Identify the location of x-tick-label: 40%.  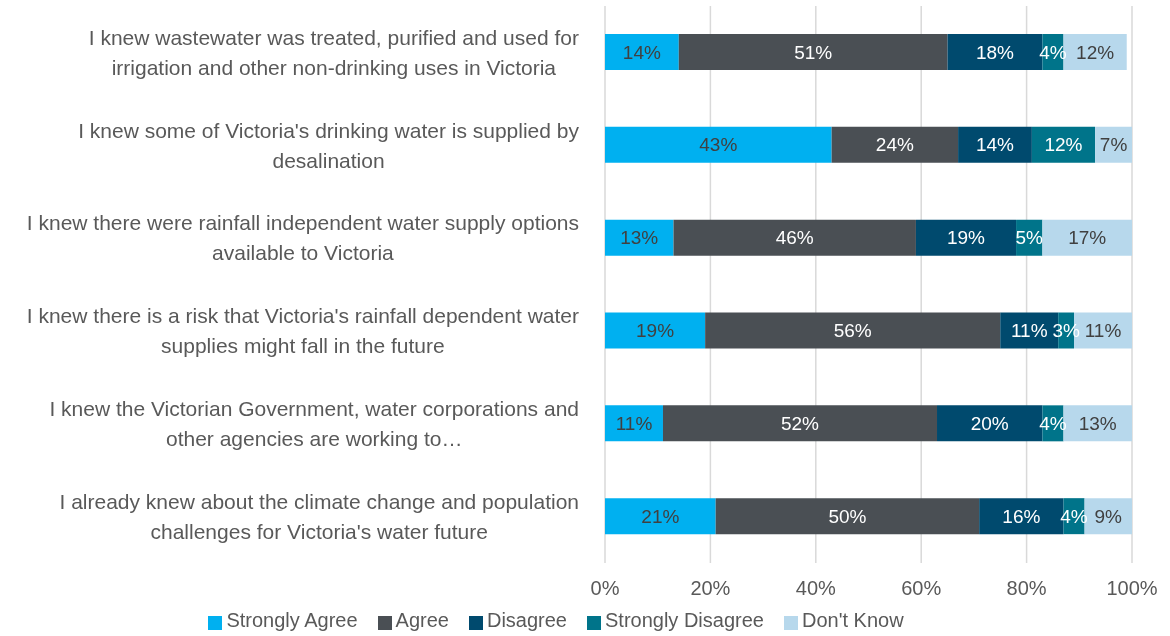
(816, 588).